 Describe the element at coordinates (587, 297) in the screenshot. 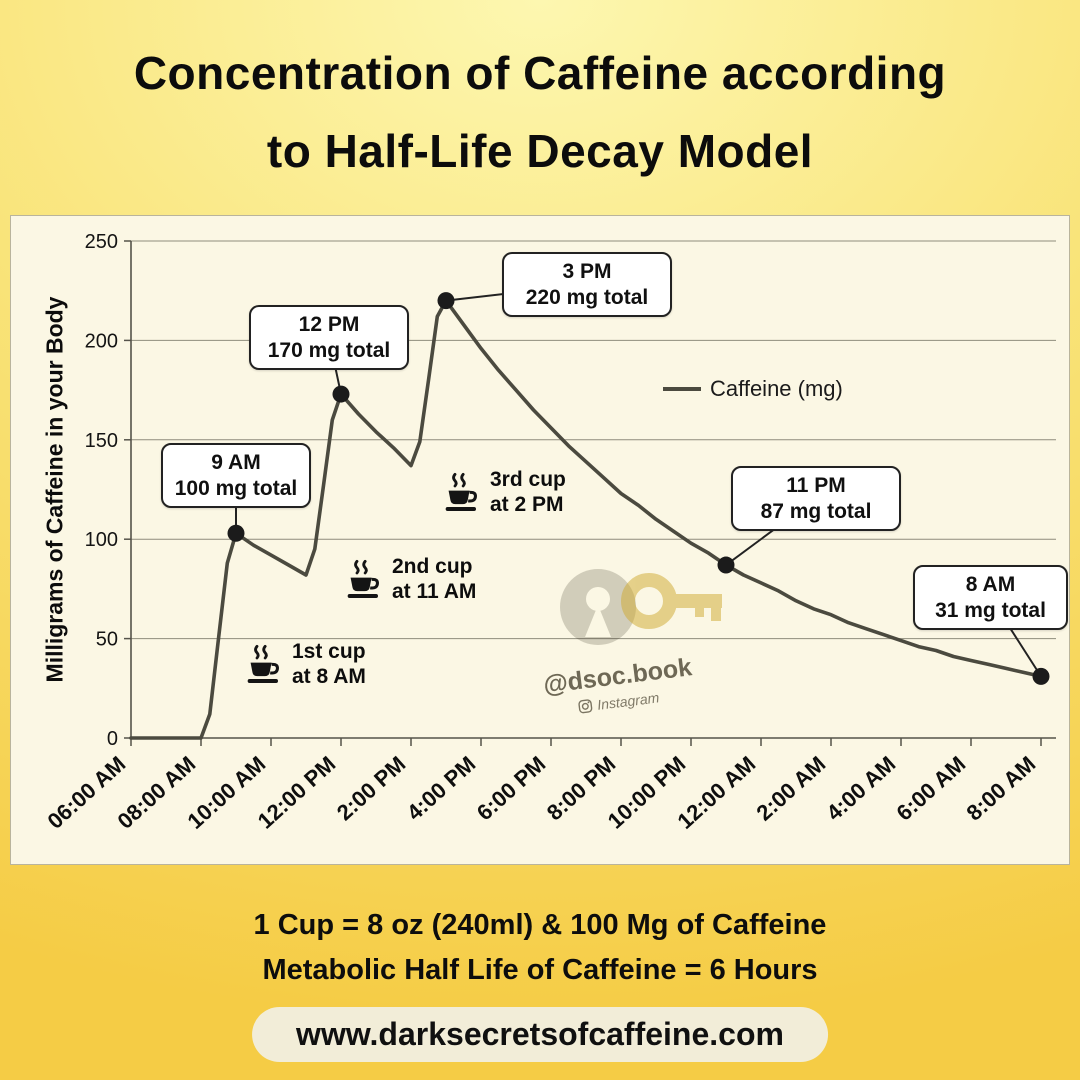

I see `callout-amount: 220 mg total` at that location.